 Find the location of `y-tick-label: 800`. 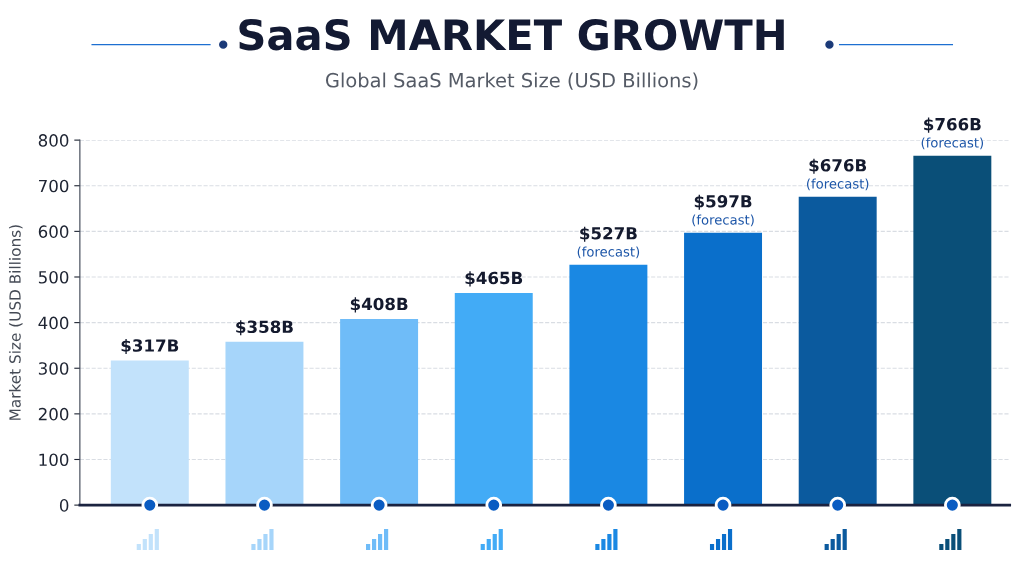

y-tick-label: 800 is located at coordinates (53, 140).